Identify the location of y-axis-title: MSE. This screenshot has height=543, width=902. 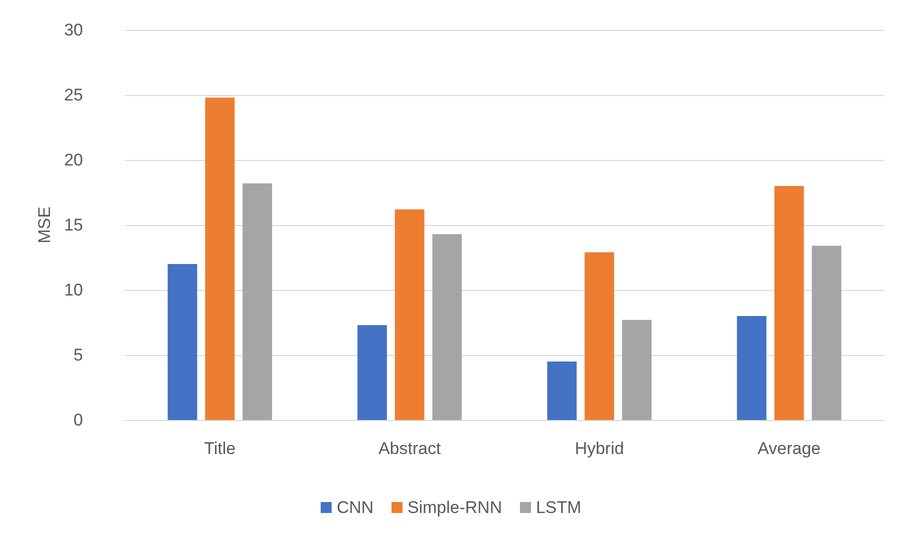
(44, 225).